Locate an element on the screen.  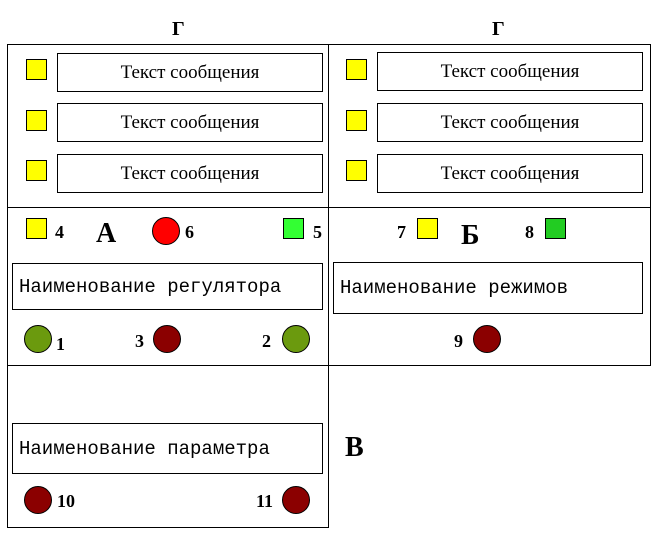
indicator-10-label: 10 is located at coordinates (66, 501).